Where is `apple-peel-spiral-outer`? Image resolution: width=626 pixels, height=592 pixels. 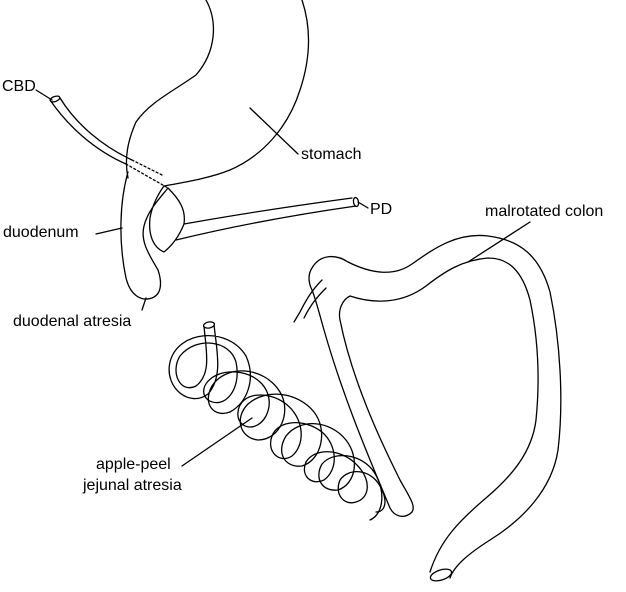 apple-peel-spiral-outer is located at coordinates (280, 419).